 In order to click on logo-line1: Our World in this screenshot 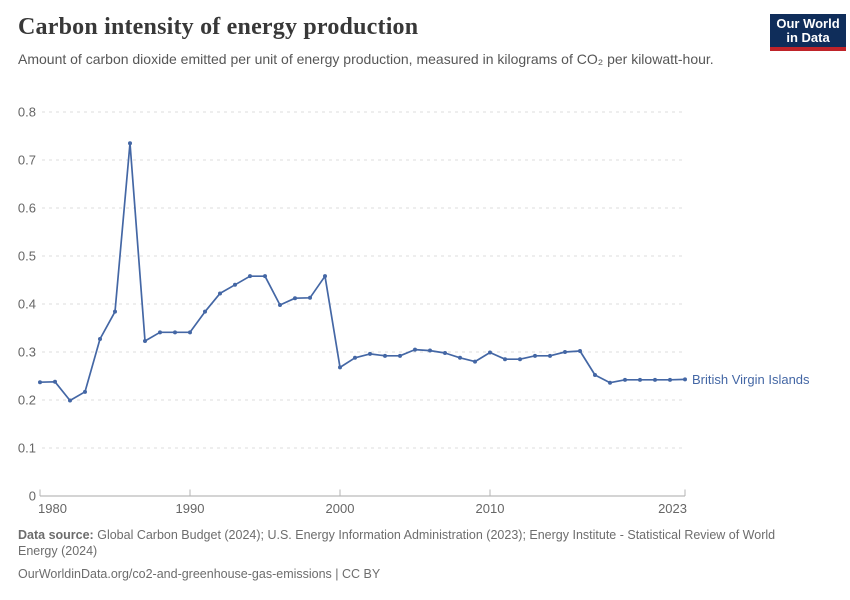, I will do `click(808, 23)`.